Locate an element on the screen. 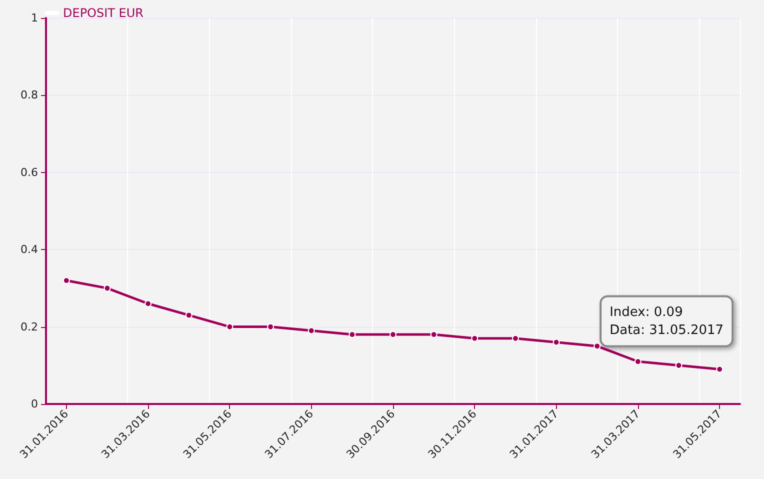 The image size is (764, 479). y-tick-label: 0.4 is located at coordinates (29, 249).